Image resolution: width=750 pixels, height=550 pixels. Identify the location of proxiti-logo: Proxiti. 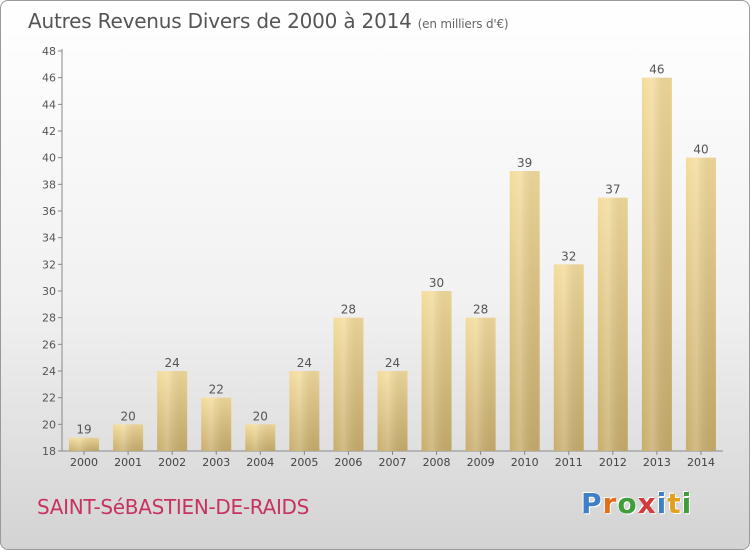
(636, 503).